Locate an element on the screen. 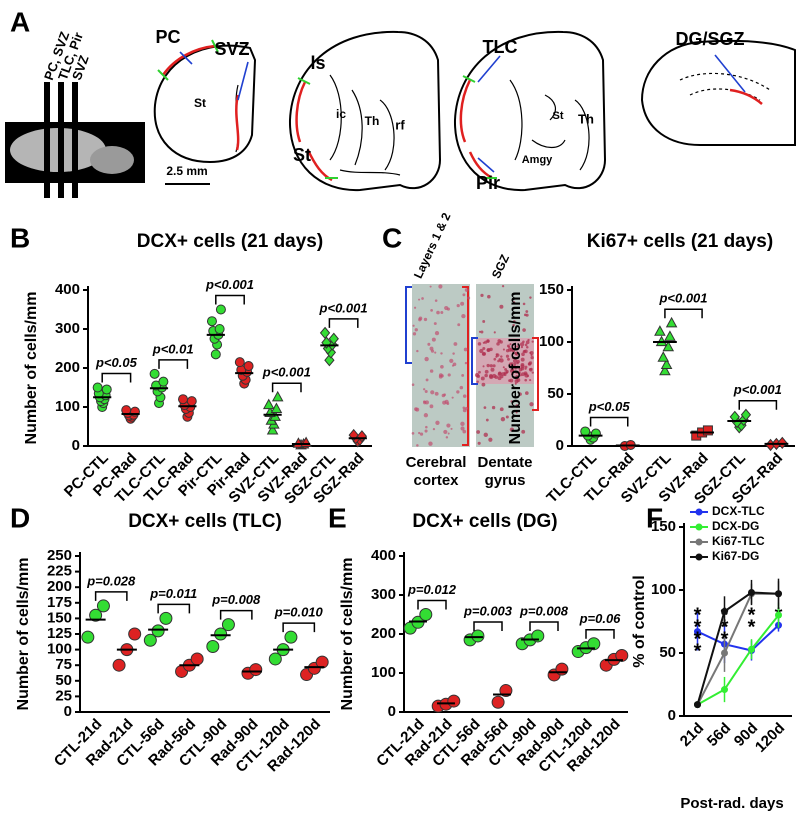 This screenshot has height=824, width=800. structure-line is located at coordinates (549, 125).